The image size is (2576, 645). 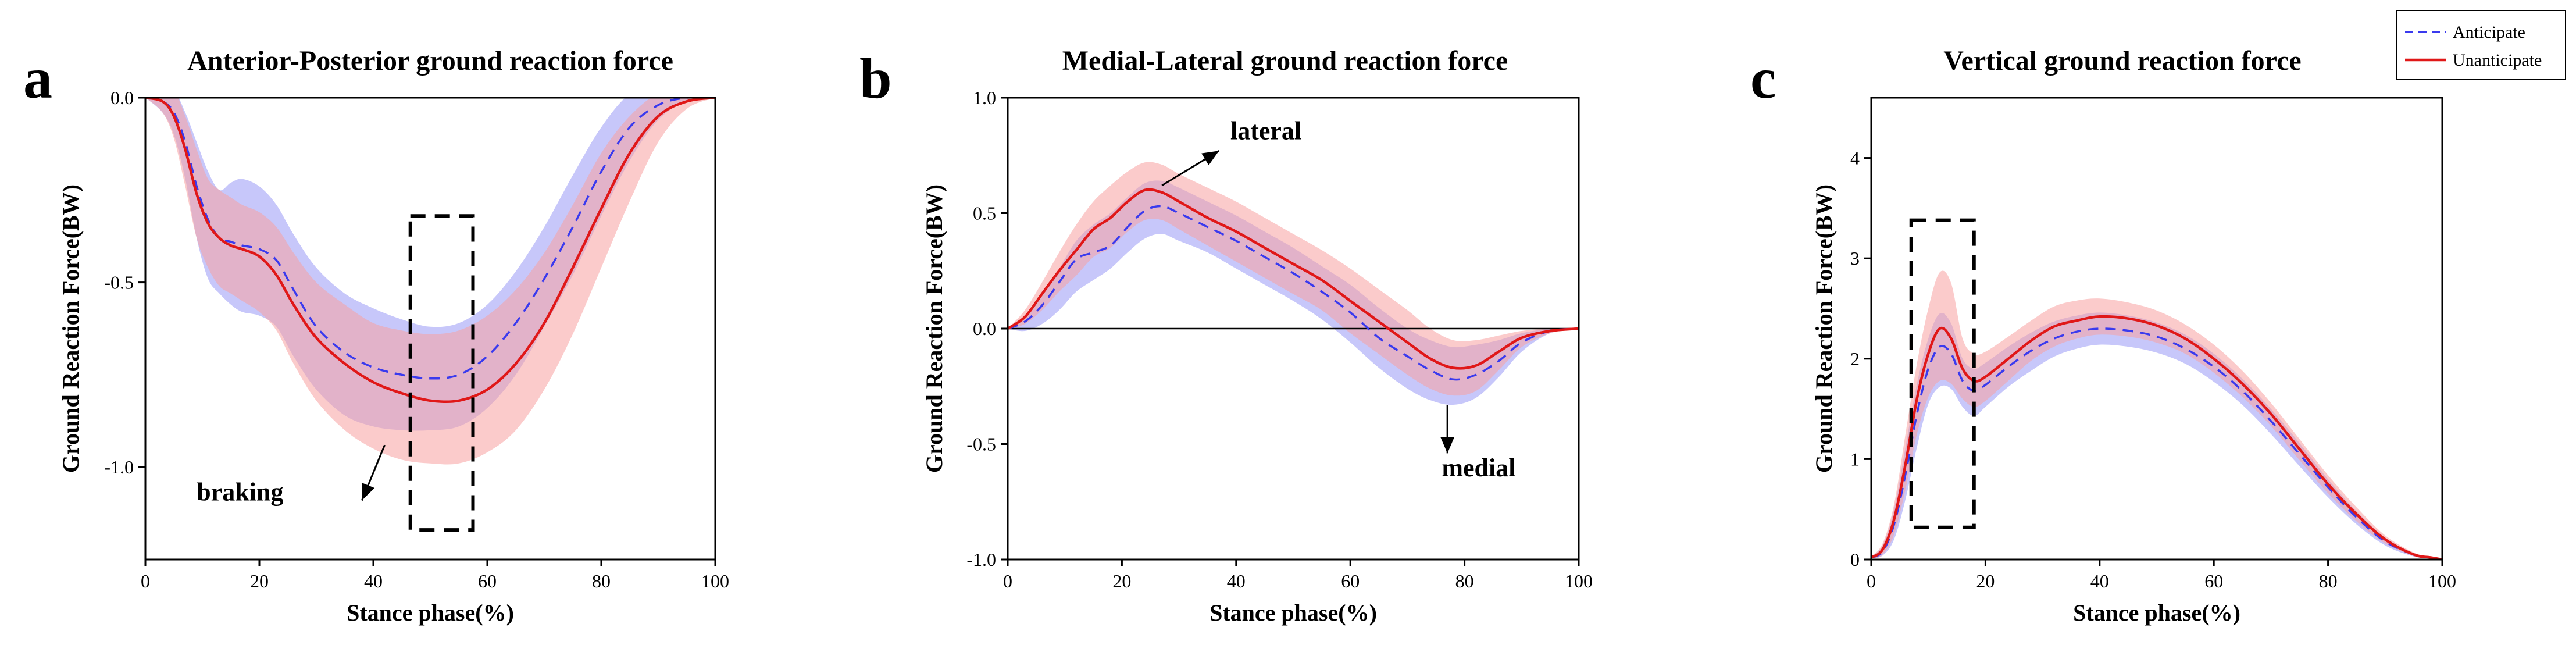 I want to click on anticipate-sd-band, so click(x=430, y=264).